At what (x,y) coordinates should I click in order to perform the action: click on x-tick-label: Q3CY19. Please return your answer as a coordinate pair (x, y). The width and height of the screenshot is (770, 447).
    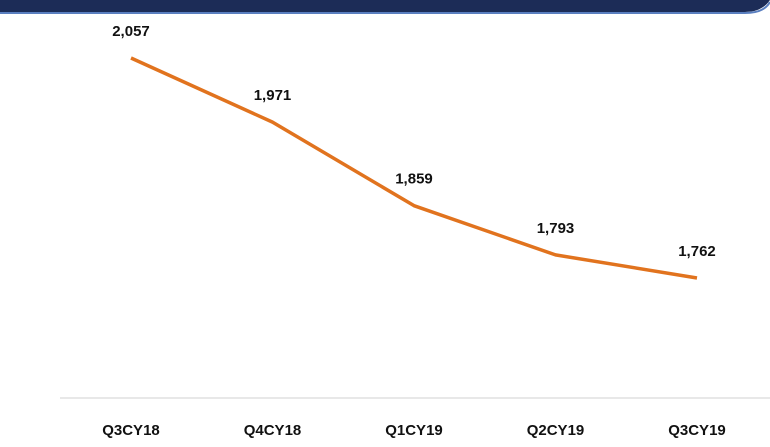
    Looking at the image, I should click on (697, 430).